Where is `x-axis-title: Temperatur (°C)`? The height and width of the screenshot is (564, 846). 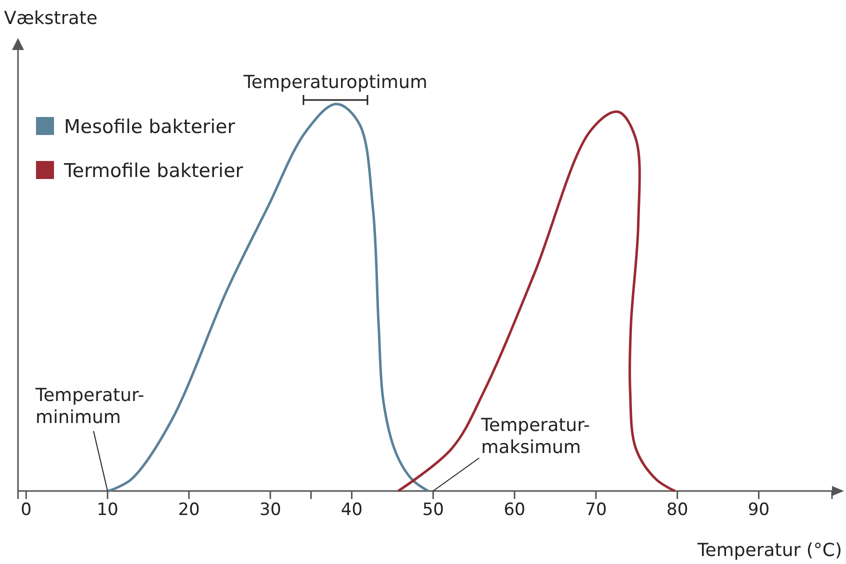 x-axis-title: Temperatur (°C) is located at coordinates (769, 550).